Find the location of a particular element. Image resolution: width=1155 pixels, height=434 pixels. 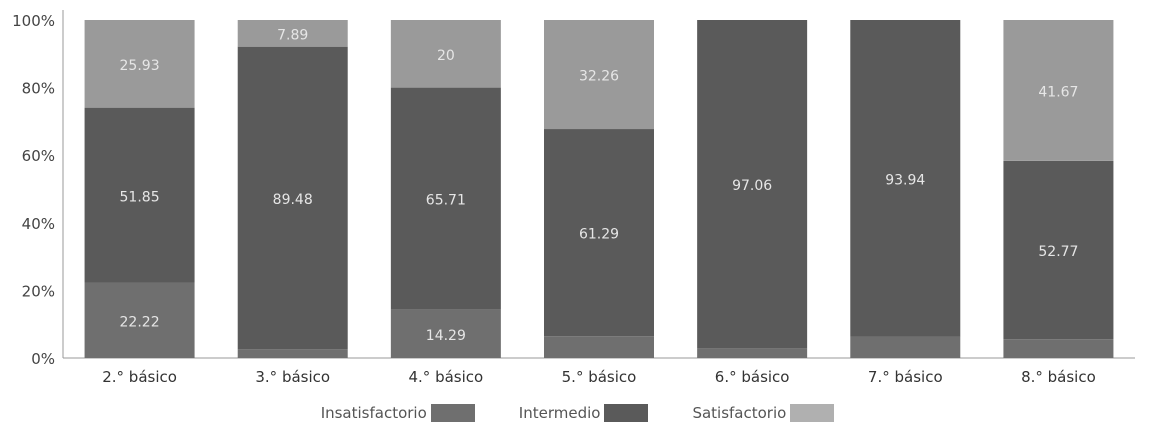

x-tick-label: 8.° básico is located at coordinates (1058, 377).